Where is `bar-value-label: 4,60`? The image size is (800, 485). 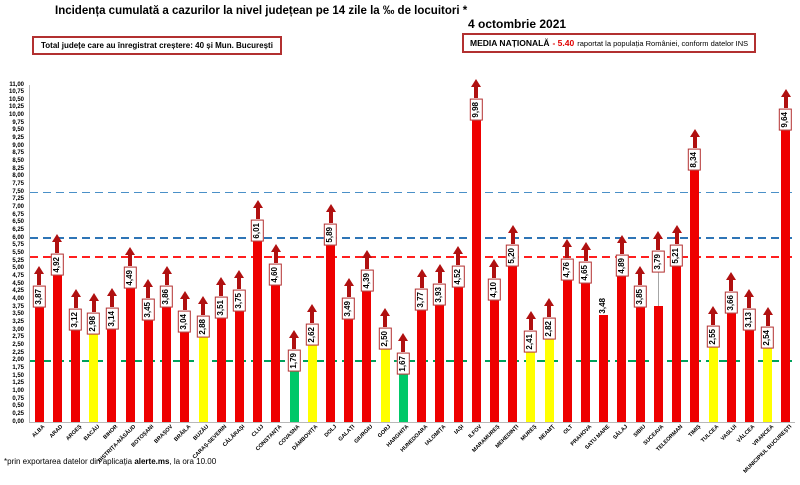
bar-value-label: 4,60 is located at coordinates (276, 274).